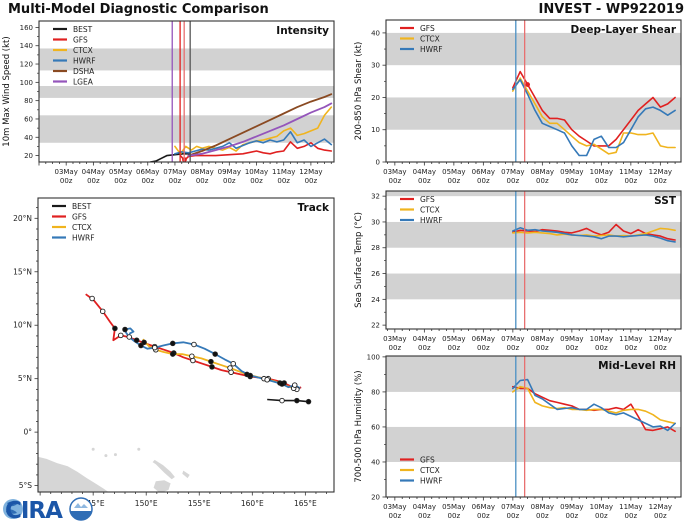  I want to click on rh-xtick-label: 10May, so click(601, 507).